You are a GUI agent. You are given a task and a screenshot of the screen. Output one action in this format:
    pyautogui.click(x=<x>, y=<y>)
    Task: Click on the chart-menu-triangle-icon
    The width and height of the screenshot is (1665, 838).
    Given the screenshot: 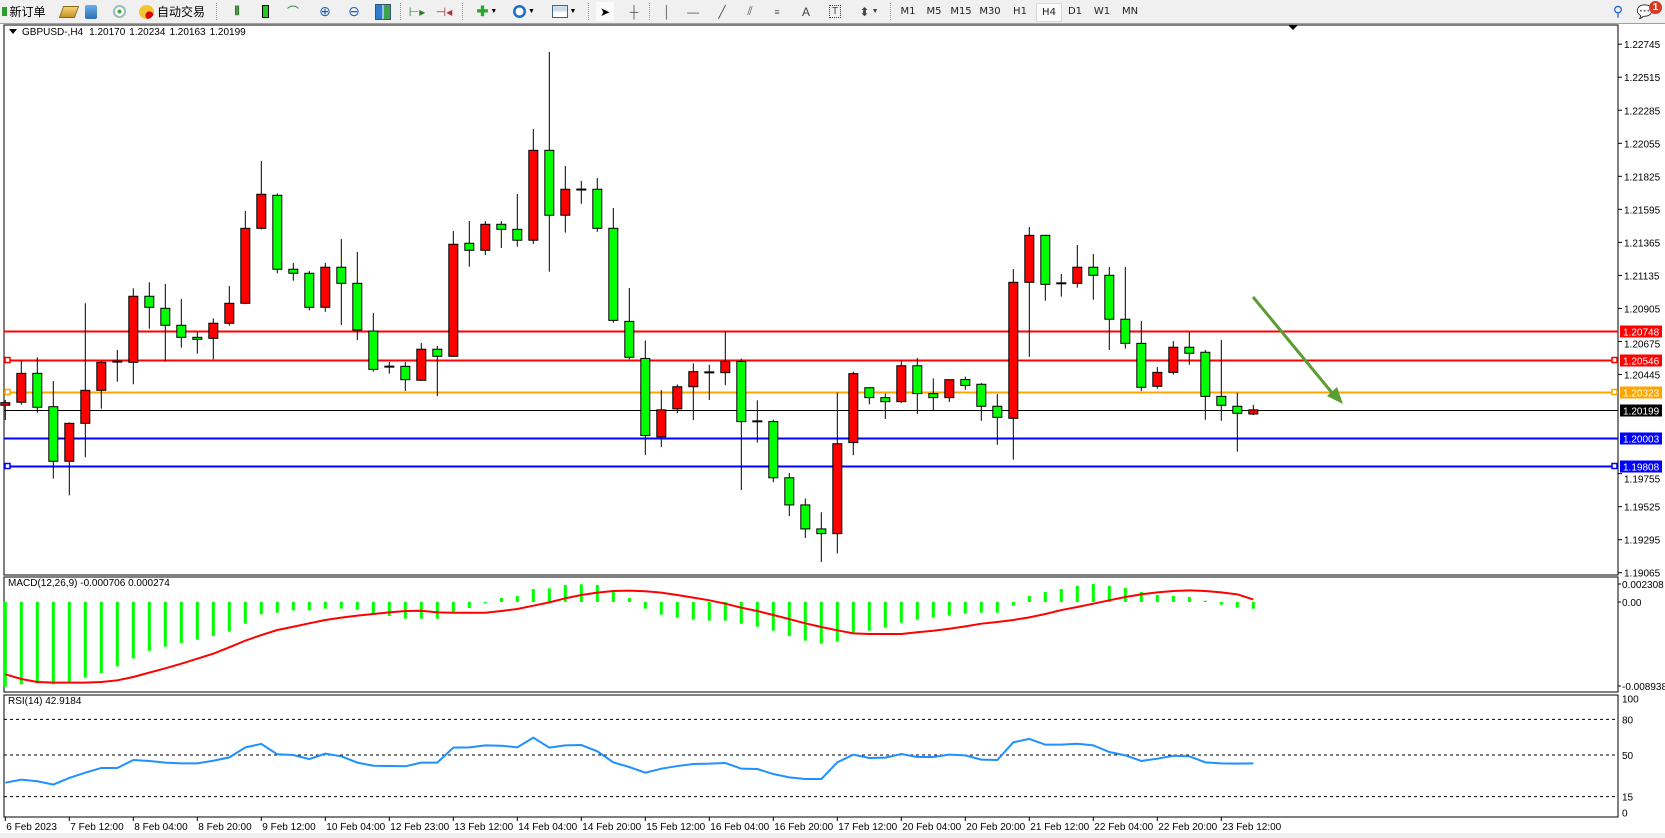 What is the action you would take?
    pyautogui.click(x=13, y=31)
    